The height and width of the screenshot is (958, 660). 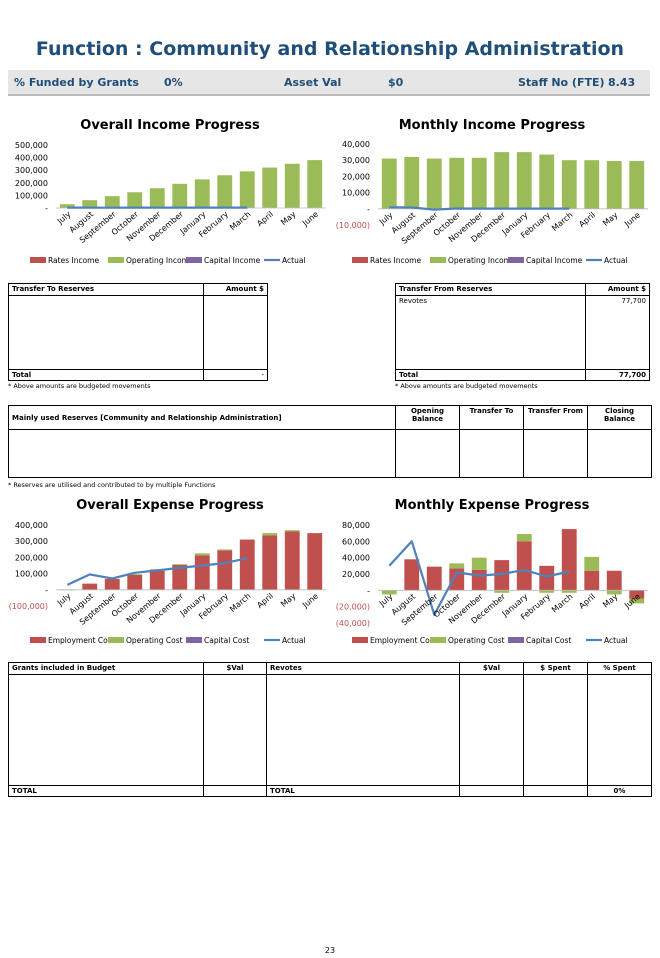 What do you see at coordinates (31, 525) in the screenshot?
I see `y-tick-label: 400,000` at bounding box center [31, 525].